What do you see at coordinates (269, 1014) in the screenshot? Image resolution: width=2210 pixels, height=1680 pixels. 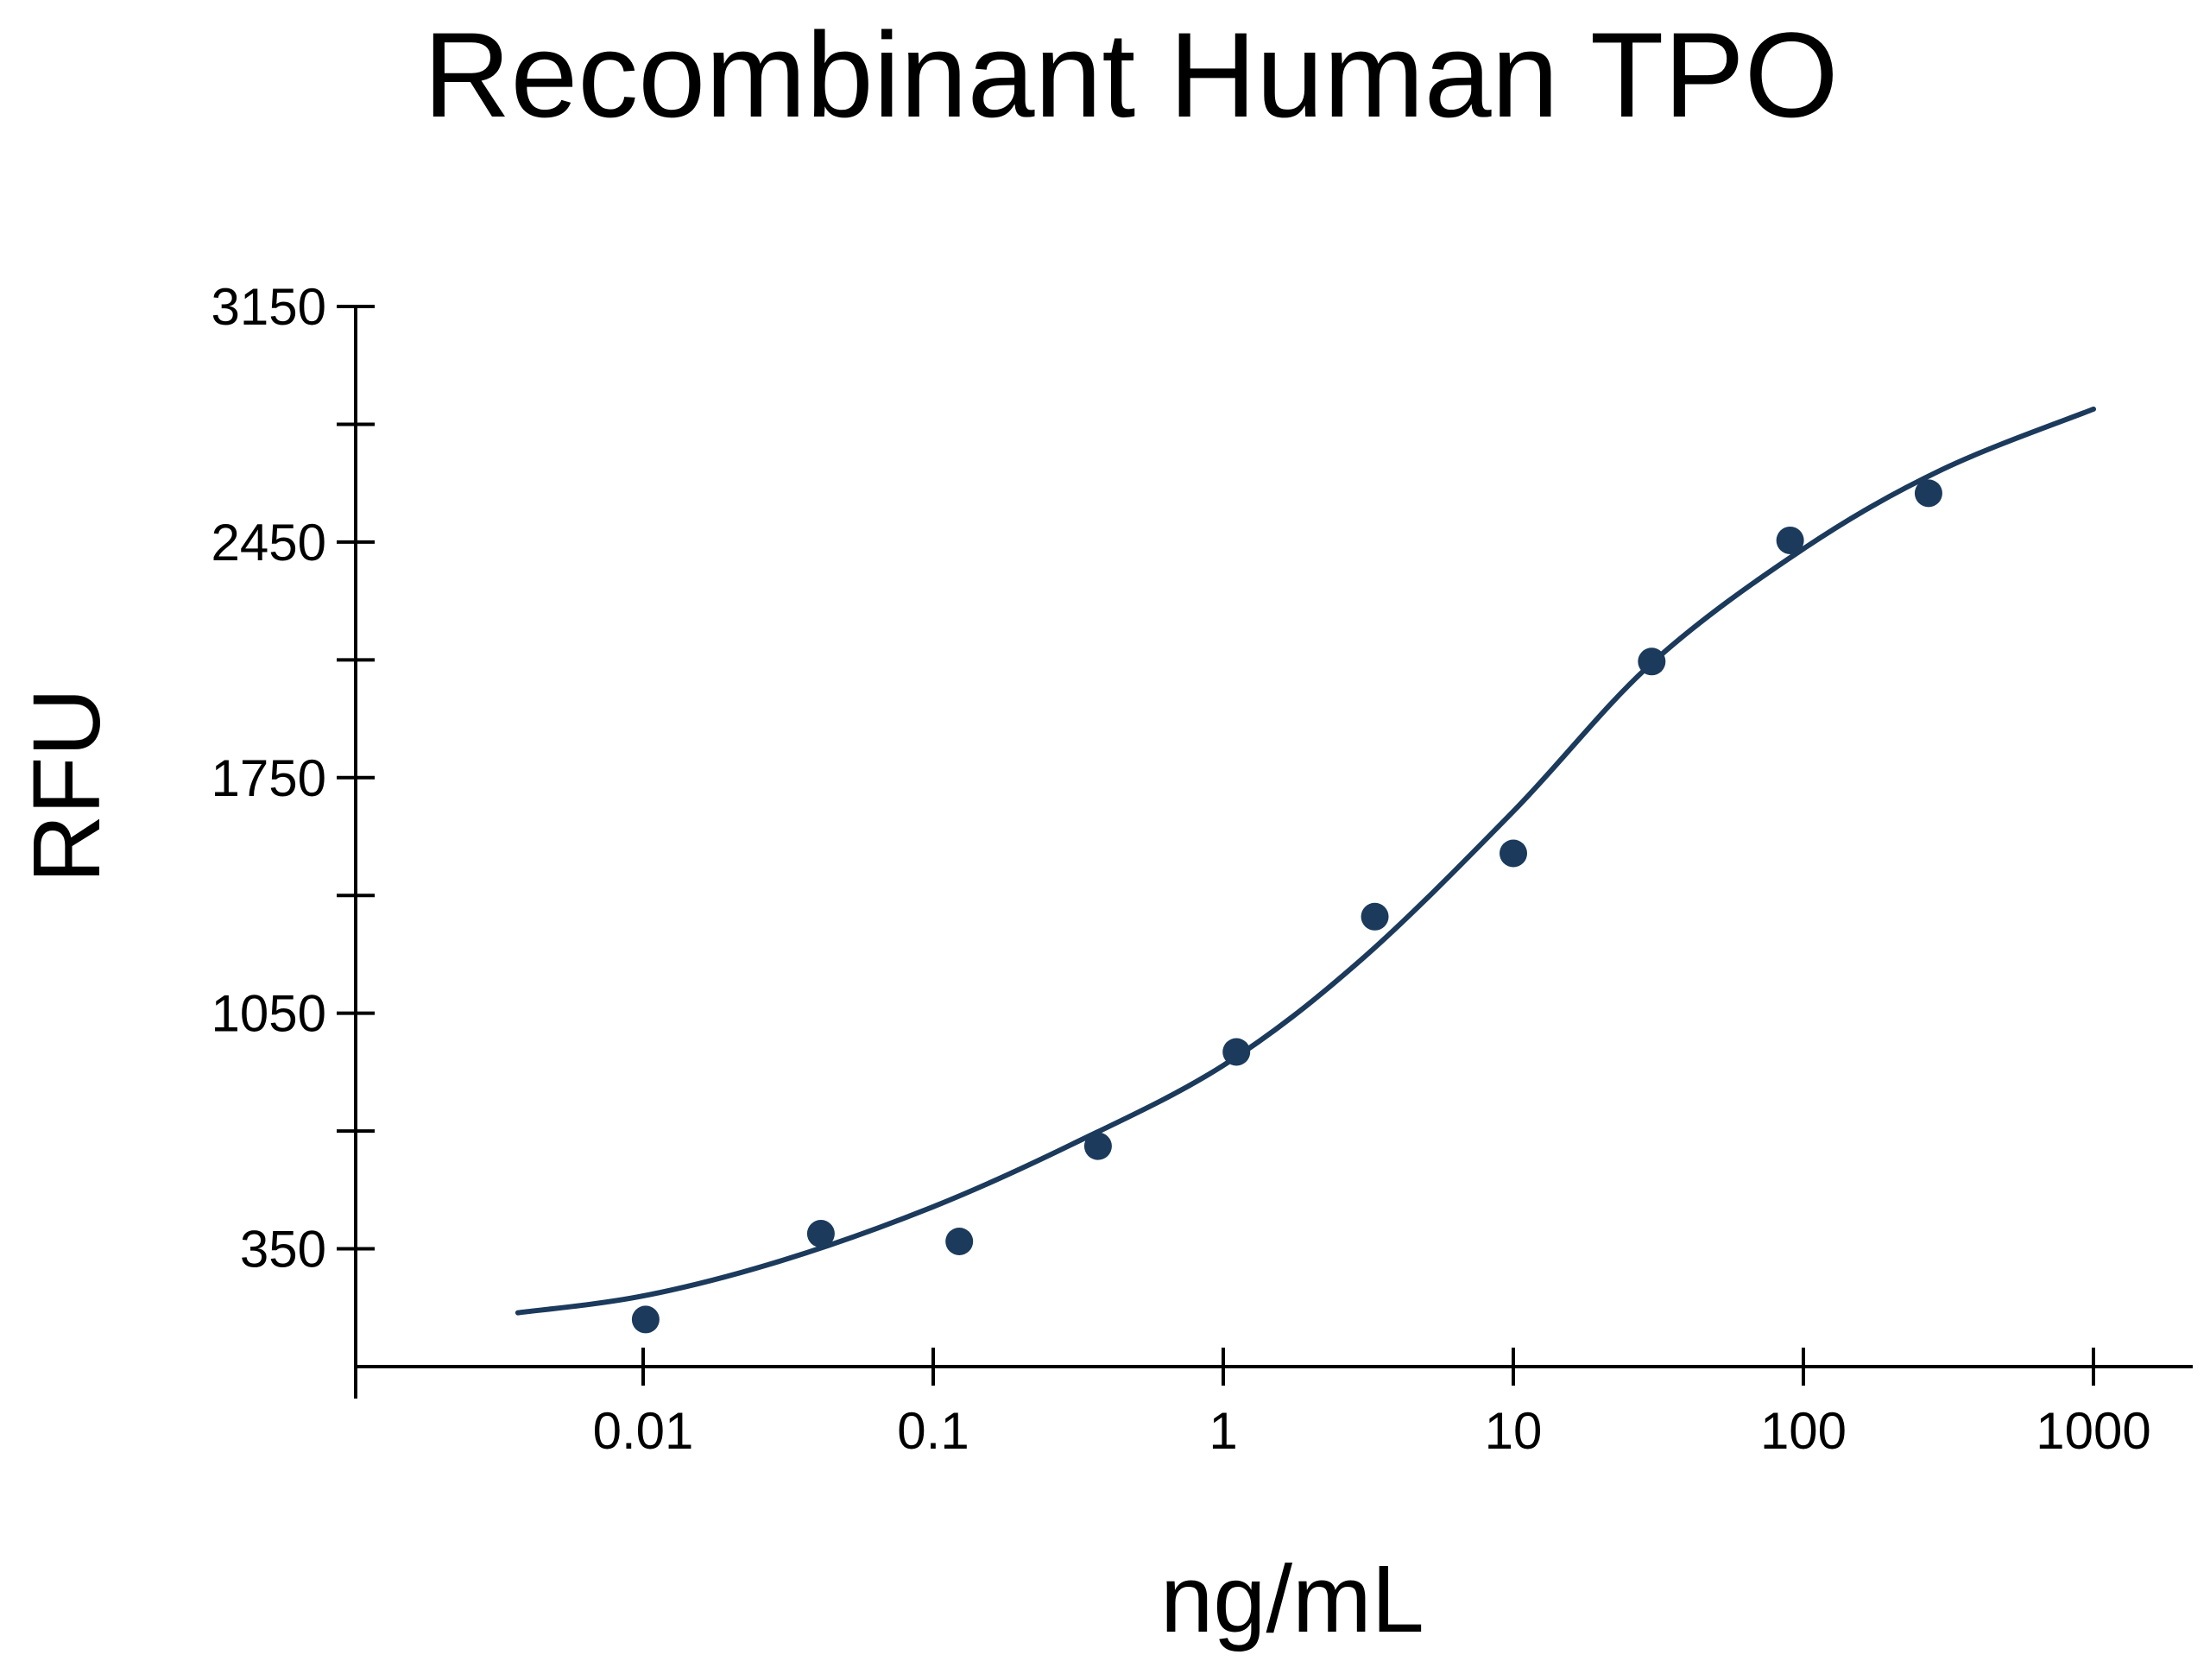 I see `y-tick-label-2: 1050` at bounding box center [269, 1014].